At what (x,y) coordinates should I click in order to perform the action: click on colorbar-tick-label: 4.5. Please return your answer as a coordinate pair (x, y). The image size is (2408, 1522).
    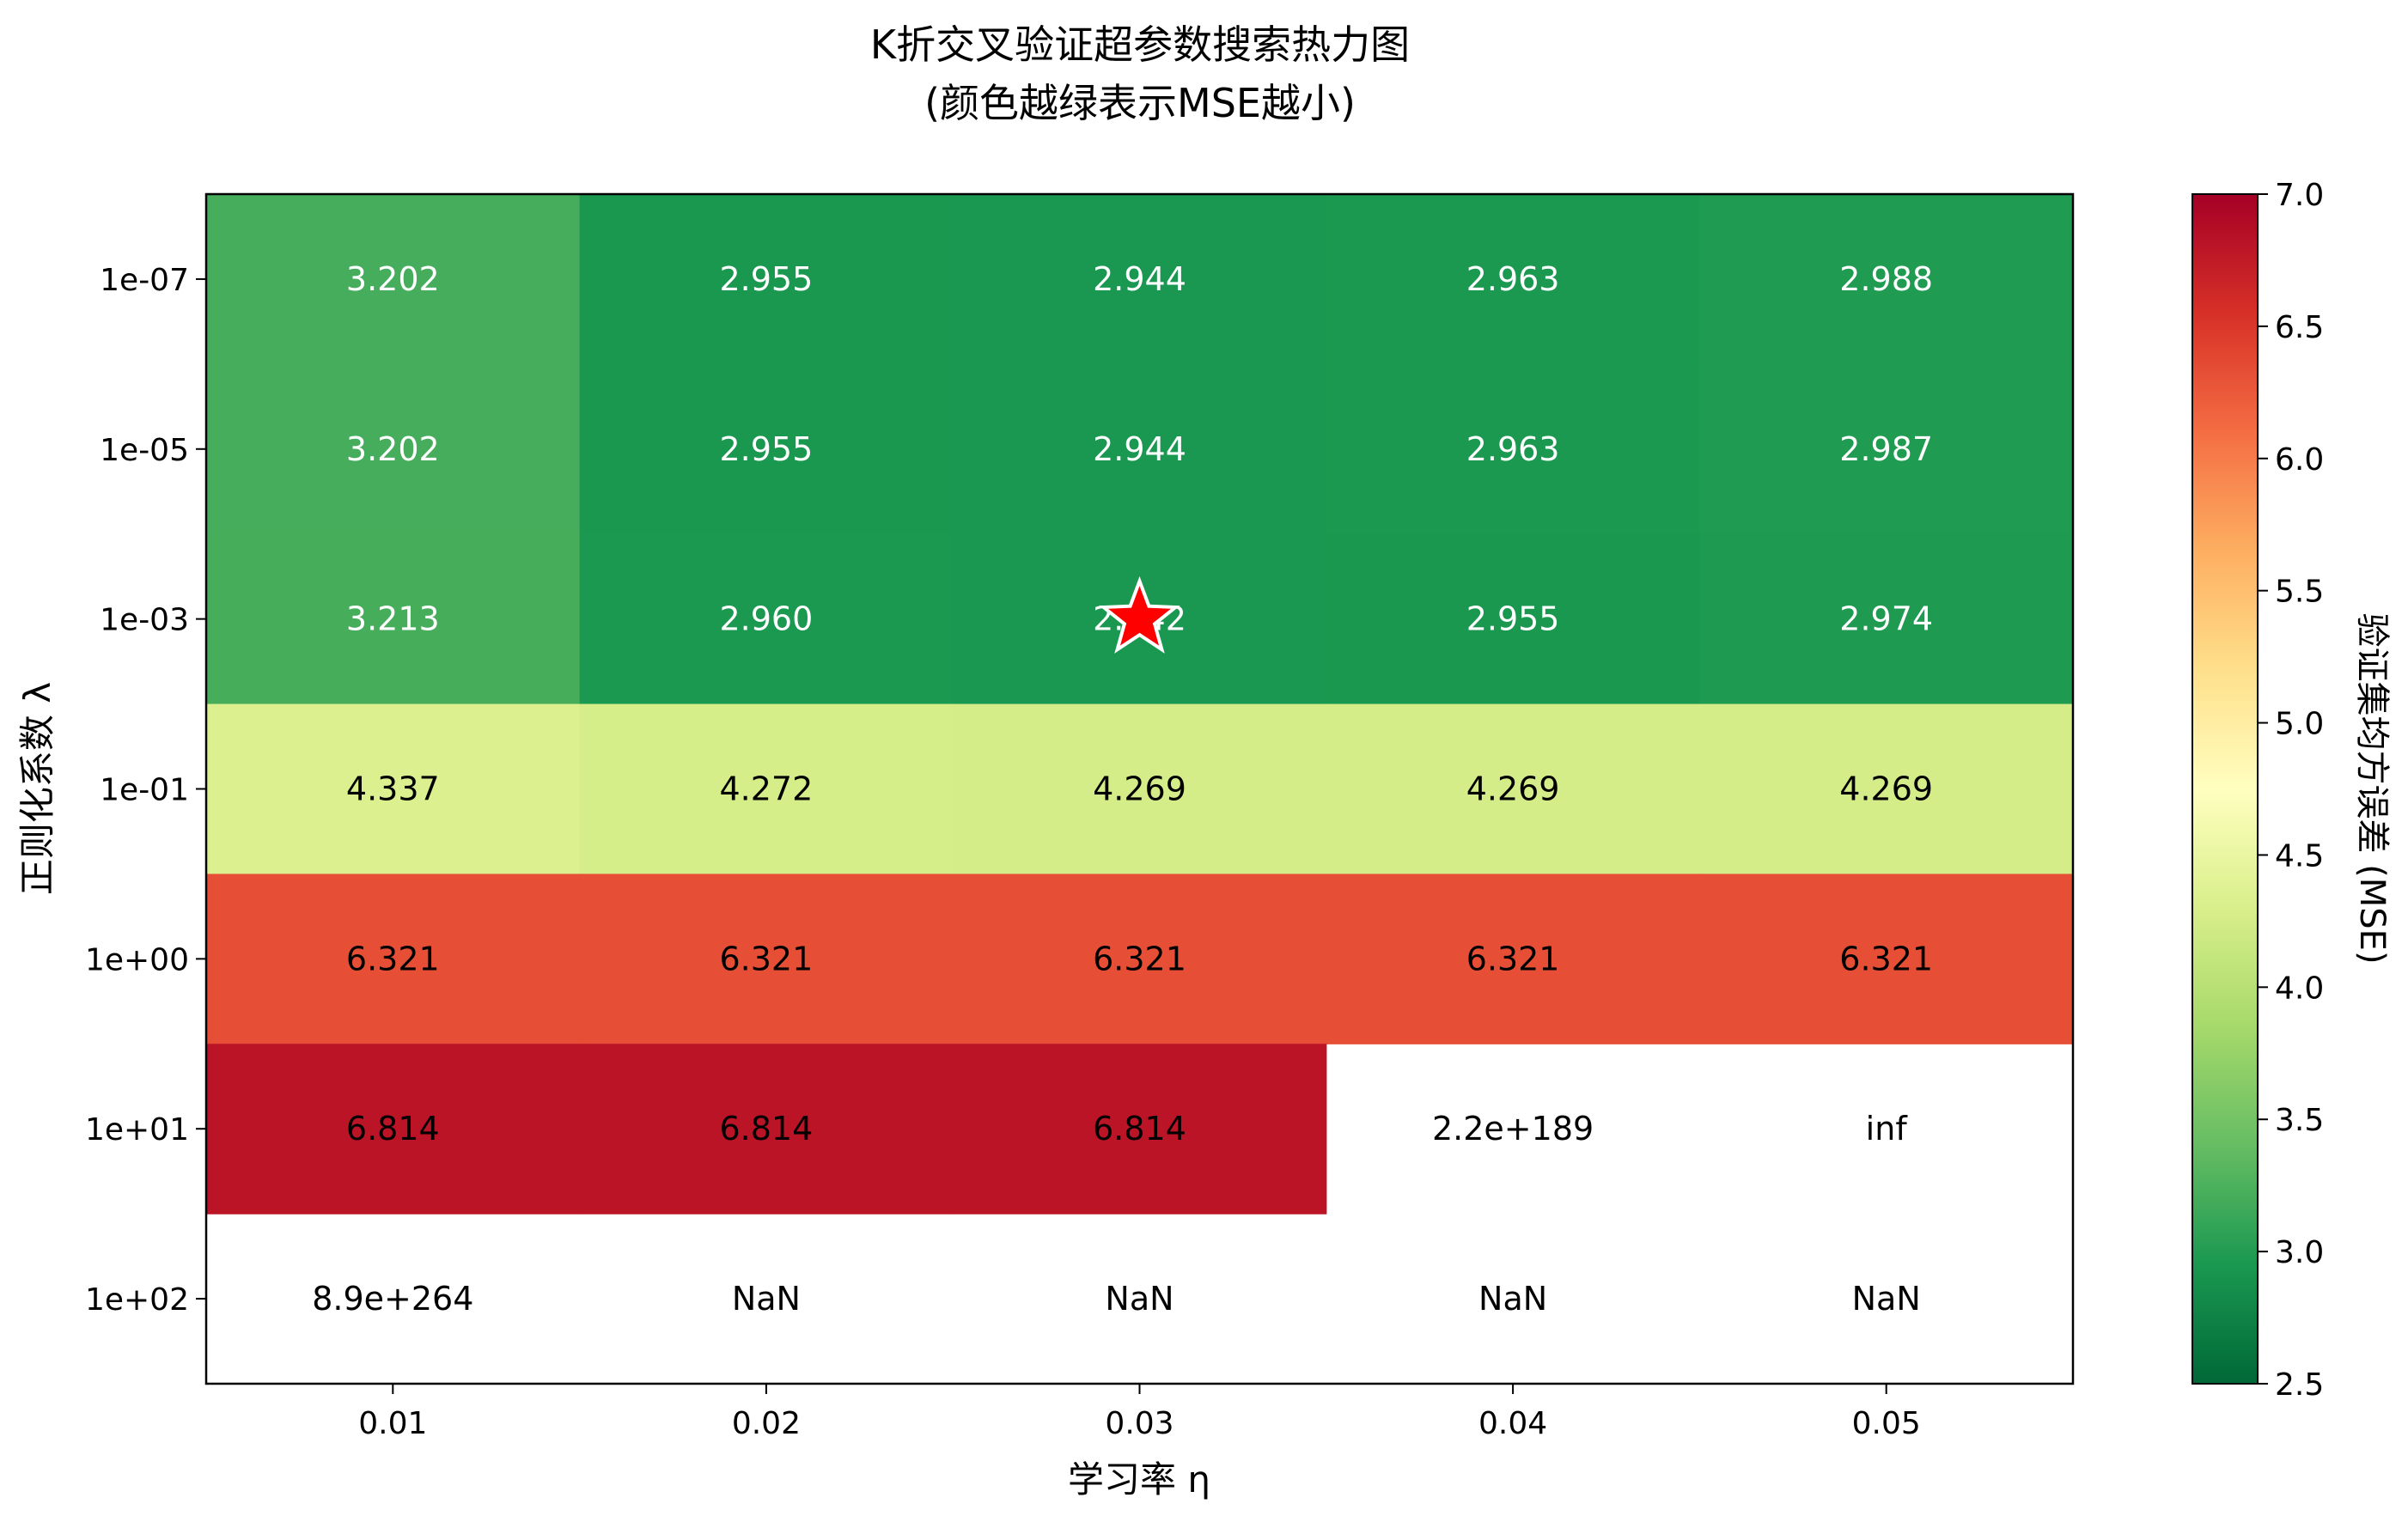
    Looking at the image, I should click on (2299, 856).